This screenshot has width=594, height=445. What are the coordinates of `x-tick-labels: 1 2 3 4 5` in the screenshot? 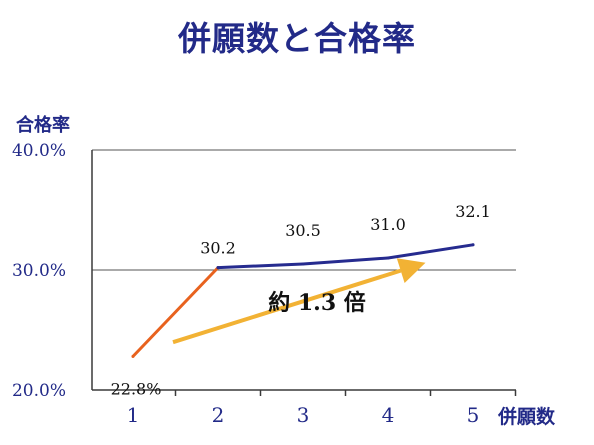 It's located at (303, 415).